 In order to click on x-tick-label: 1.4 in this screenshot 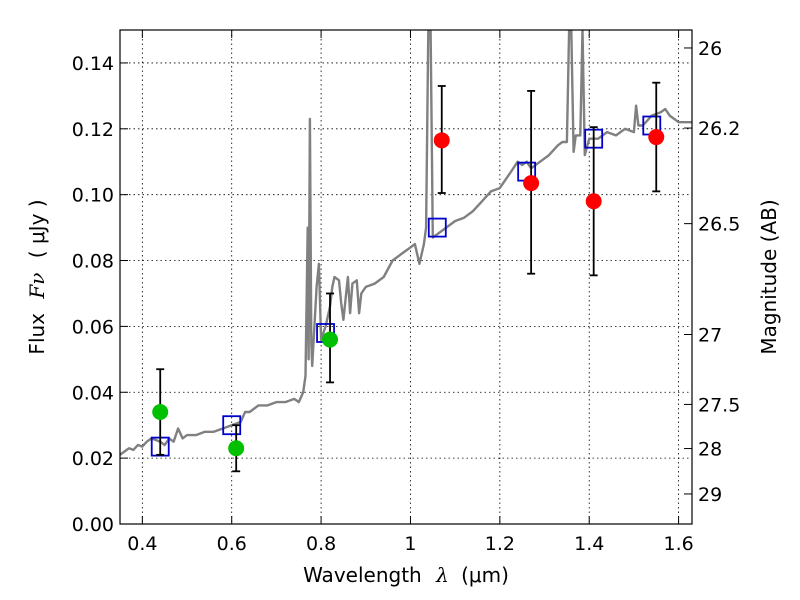, I will do `click(589, 544)`.